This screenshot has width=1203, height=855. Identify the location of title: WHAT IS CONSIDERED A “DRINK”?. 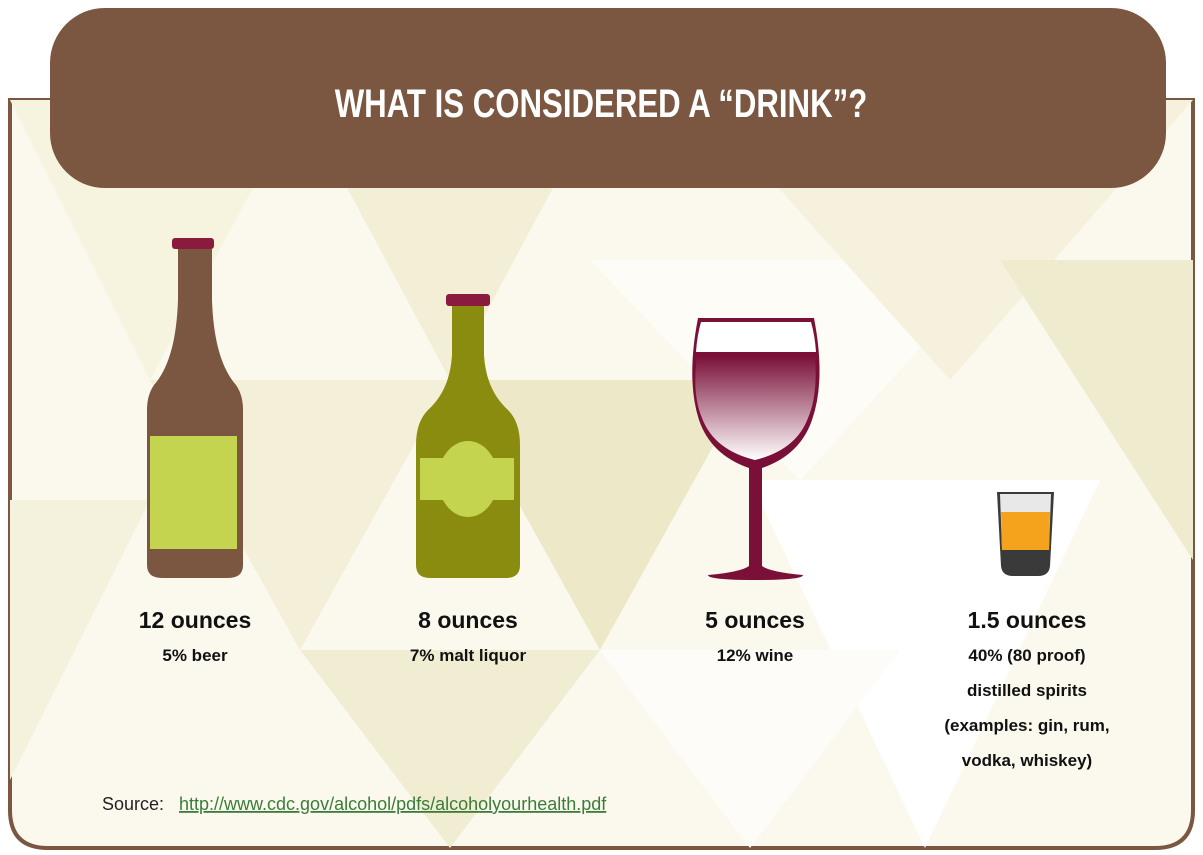
(601, 103).